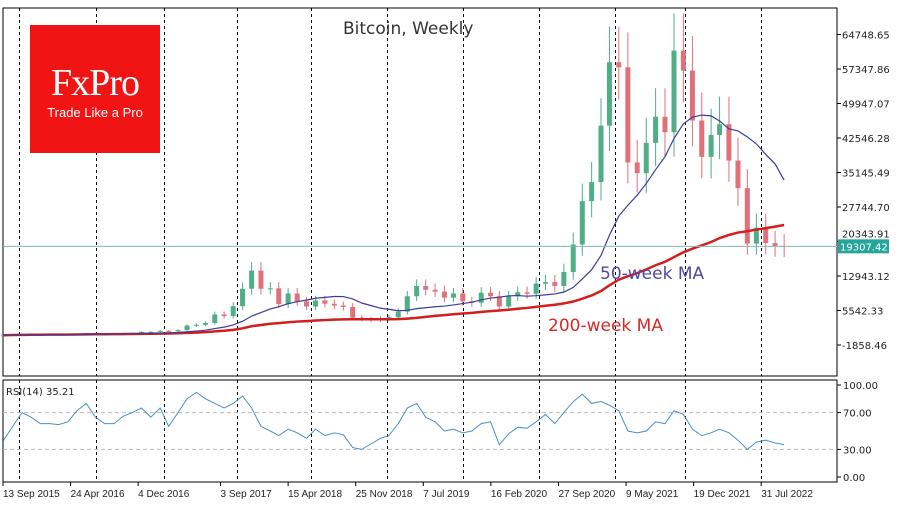 This screenshot has width=900, height=506. I want to click on date-tick-label: 19 Dec 2021, so click(722, 494).